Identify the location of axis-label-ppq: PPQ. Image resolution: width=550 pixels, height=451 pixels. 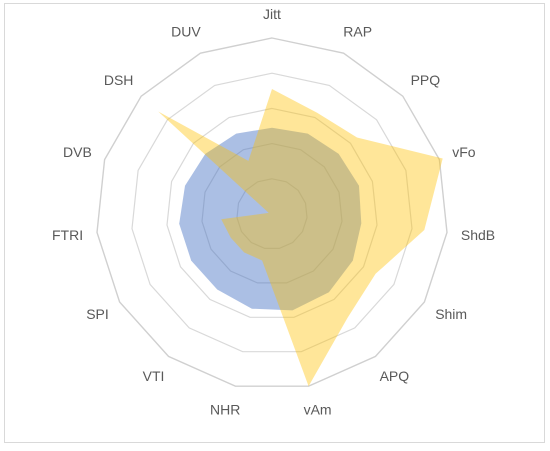
(426, 80).